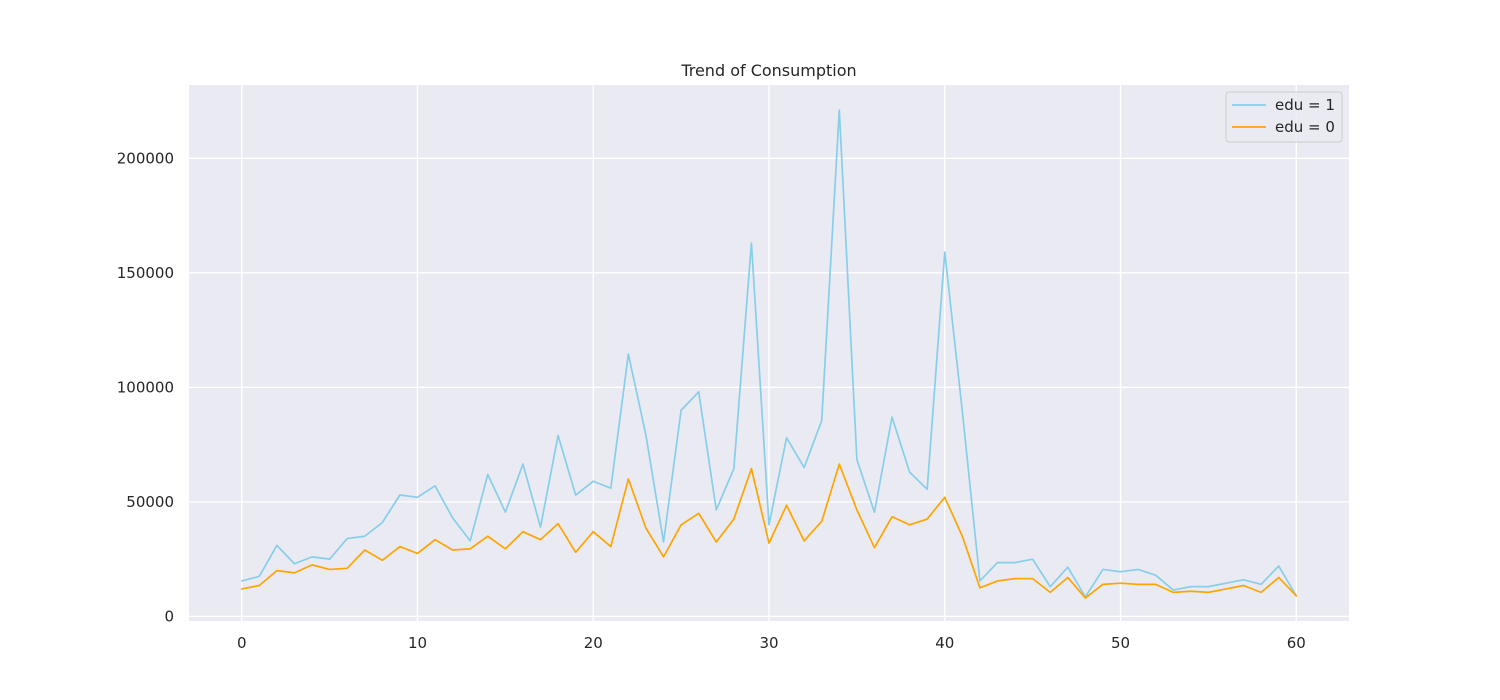 The width and height of the screenshot is (1500, 700). Describe the element at coordinates (768, 643) in the screenshot. I see `x-tick-label: 30` at that location.